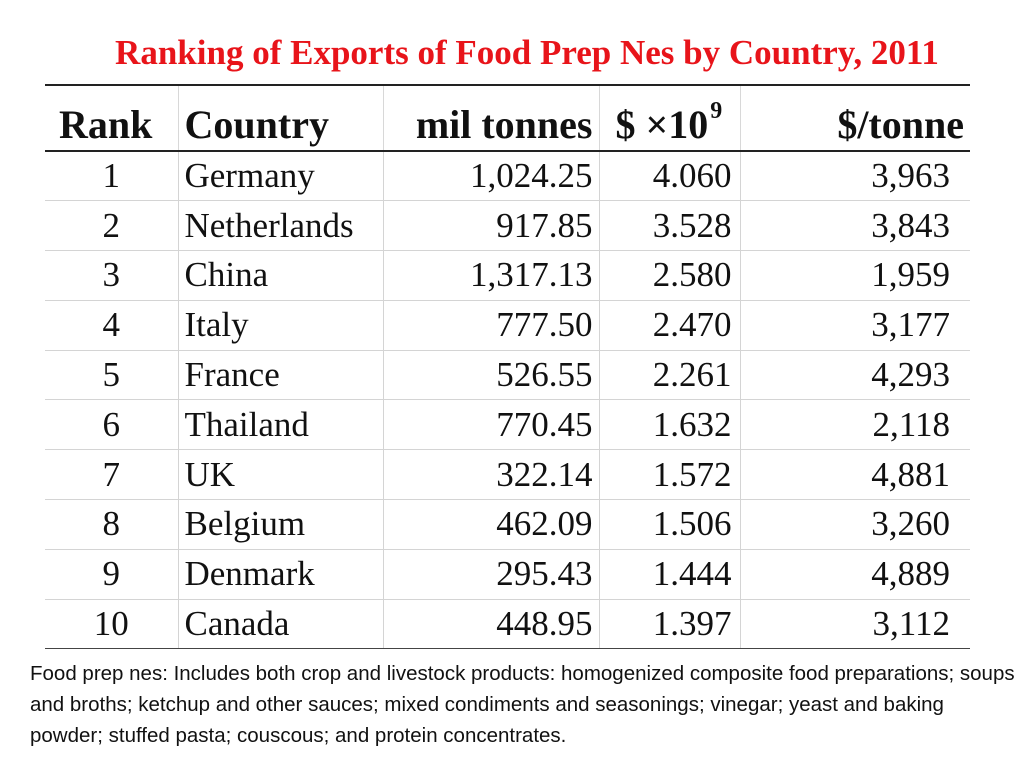  Describe the element at coordinates (669, 574) in the screenshot. I see `cell-dollars: 1.444` at that location.